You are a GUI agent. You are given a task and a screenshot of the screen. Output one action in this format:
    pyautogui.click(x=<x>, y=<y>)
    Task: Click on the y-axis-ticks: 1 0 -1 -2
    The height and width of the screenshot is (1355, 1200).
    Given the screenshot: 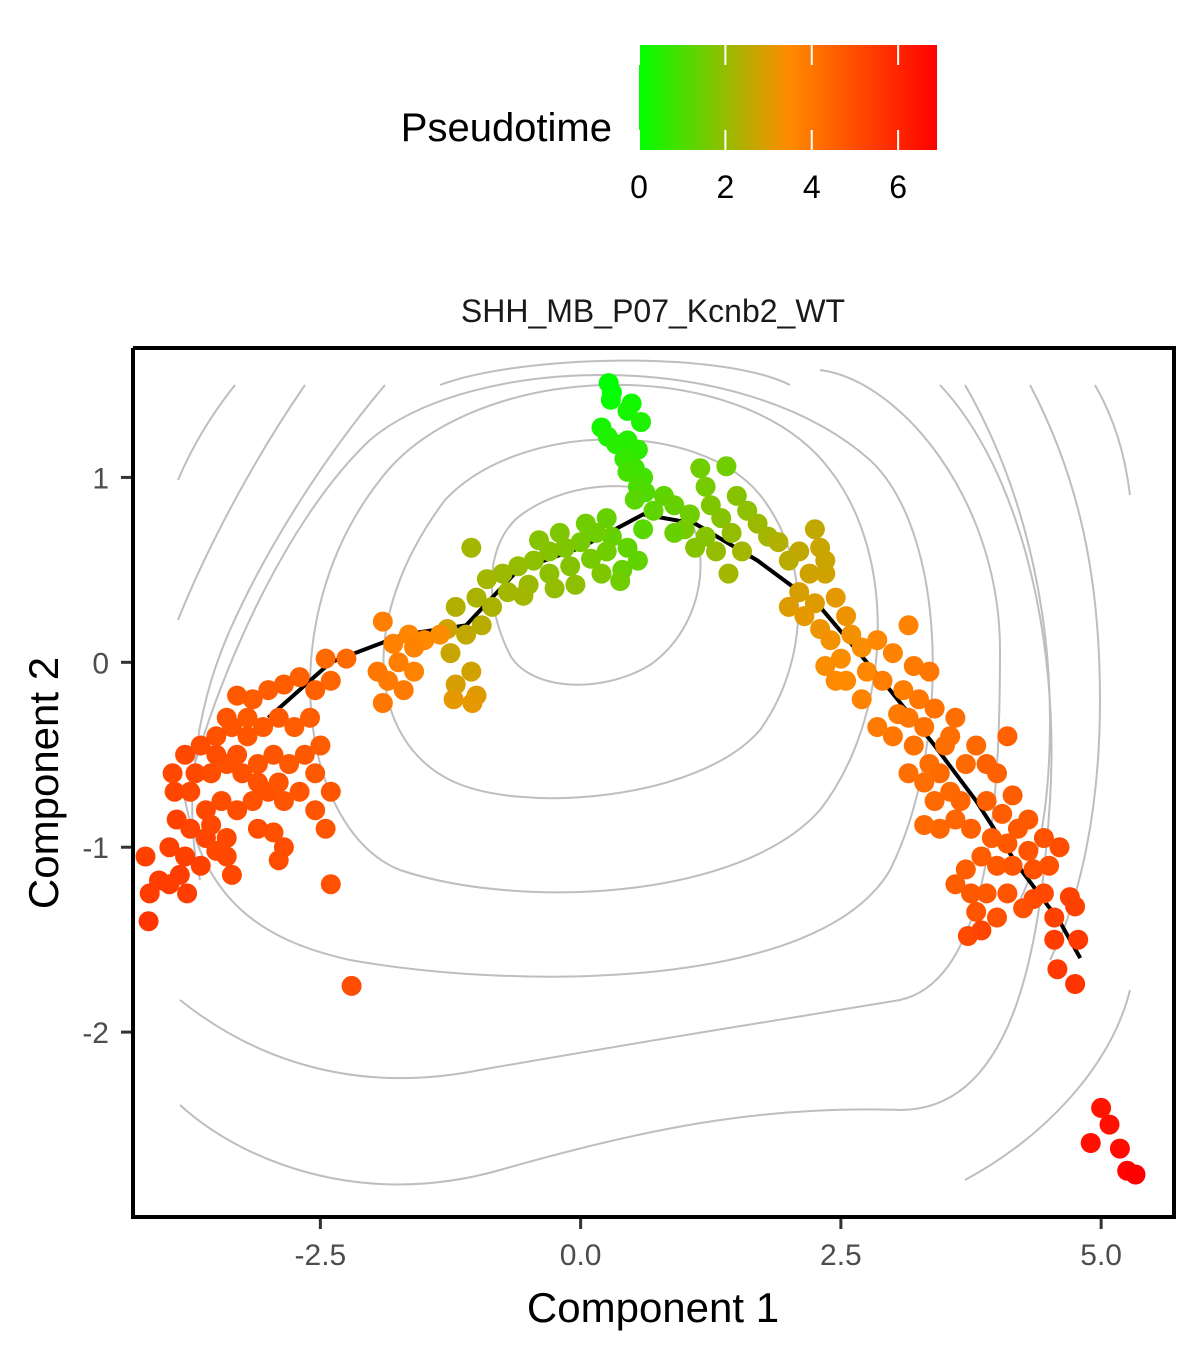 What is the action you would take?
    pyautogui.click(x=106, y=756)
    